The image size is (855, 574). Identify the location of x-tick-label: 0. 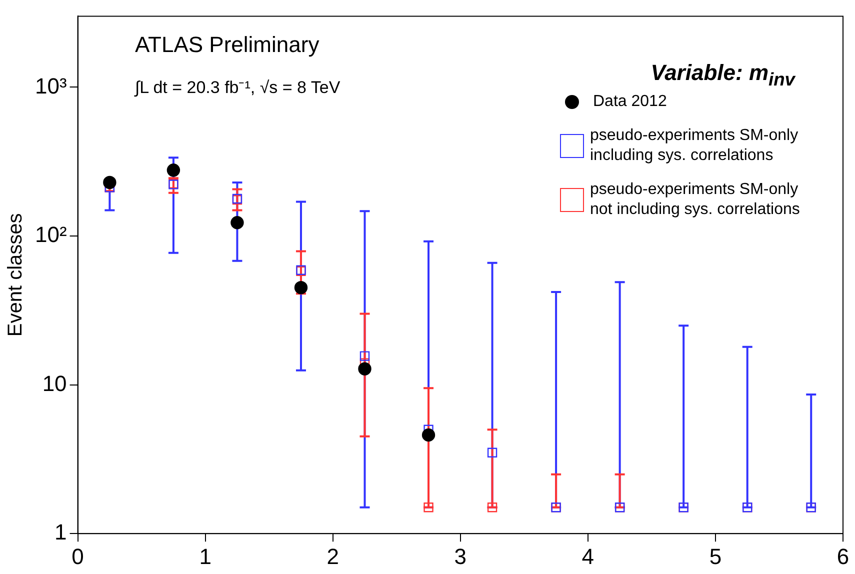
(78, 556).